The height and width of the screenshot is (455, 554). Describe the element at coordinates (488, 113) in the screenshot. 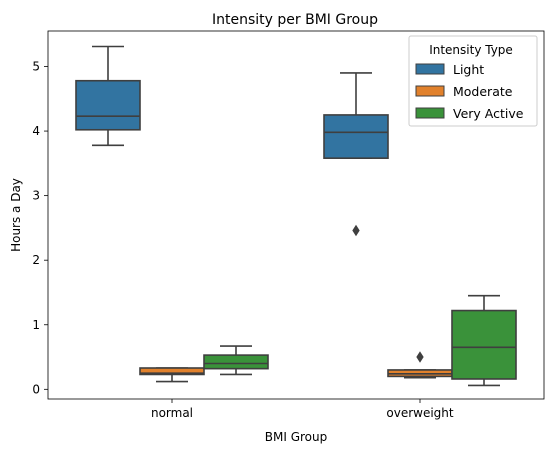

I see `legend-label-2: Very Active` at that location.